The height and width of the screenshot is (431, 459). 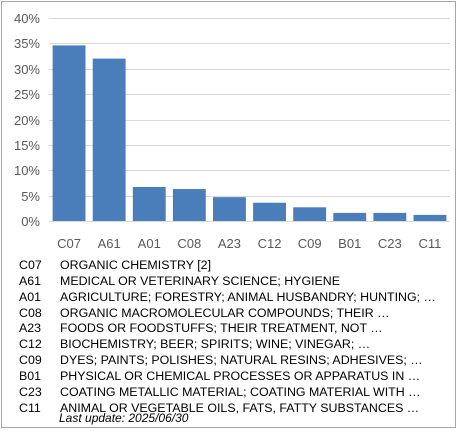 What do you see at coordinates (149, 243) in the screenshot?
I see `x-tick-label: A01` at bounding box center [149, 243].